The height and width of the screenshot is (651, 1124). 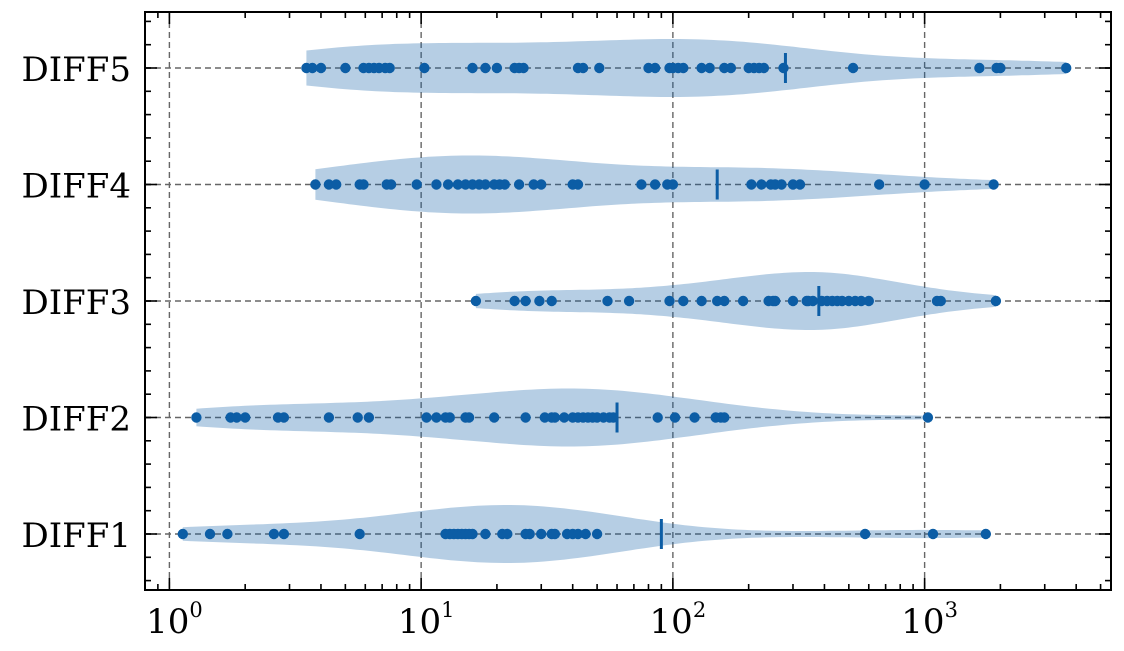 I want to click on x-tick-label-0: 10⁰, so click(x=174, y=620).